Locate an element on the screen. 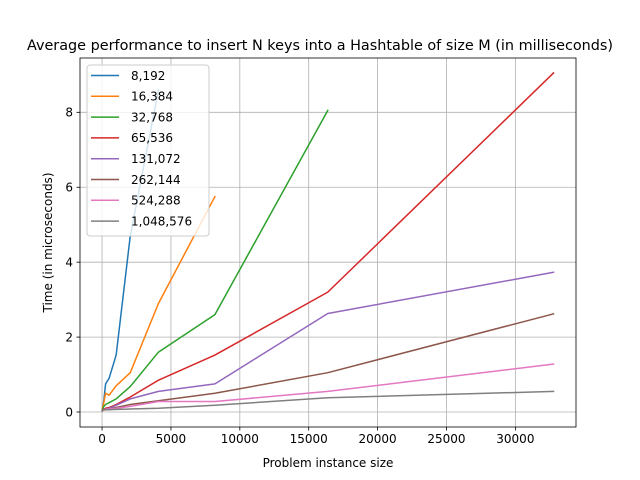  legend-label: 262,144 is located at coordinates (156, 180).